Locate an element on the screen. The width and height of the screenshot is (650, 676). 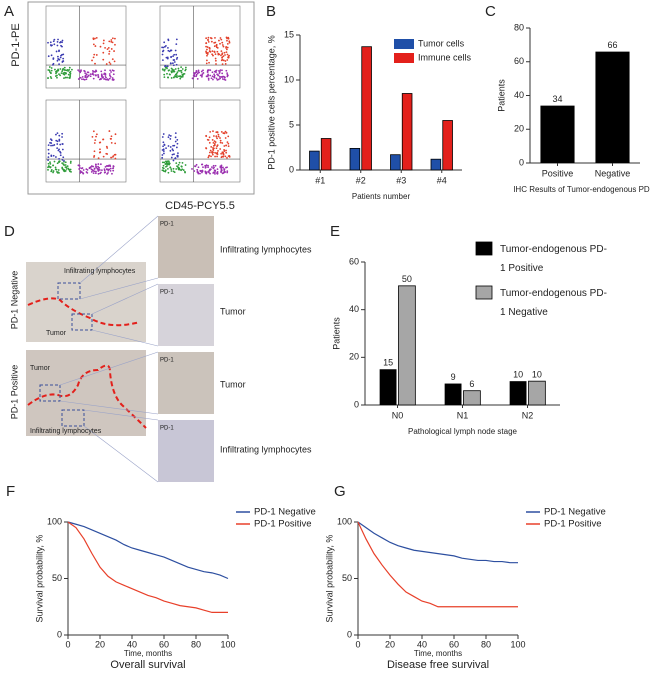
x-axis-label: Patients number is located at coordinates (381, 196).